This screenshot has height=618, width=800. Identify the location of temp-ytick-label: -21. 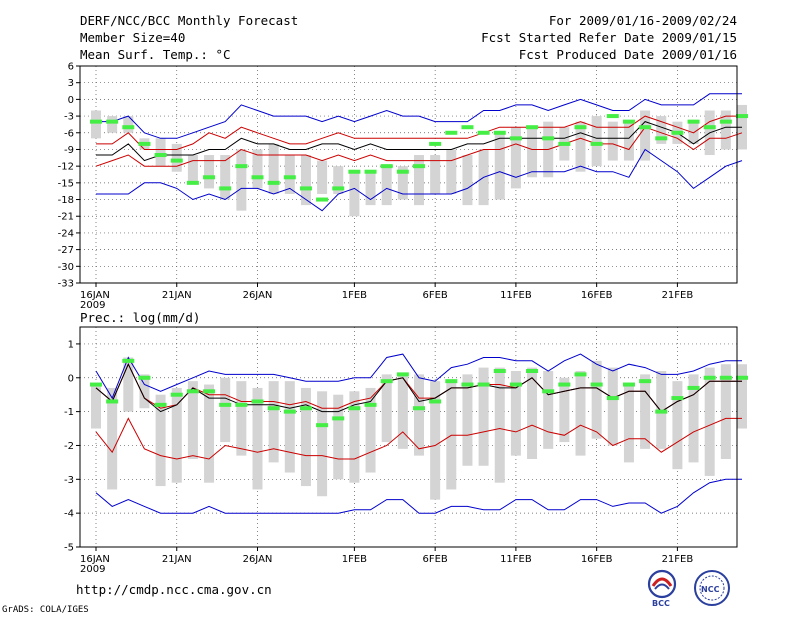
(66, 217).